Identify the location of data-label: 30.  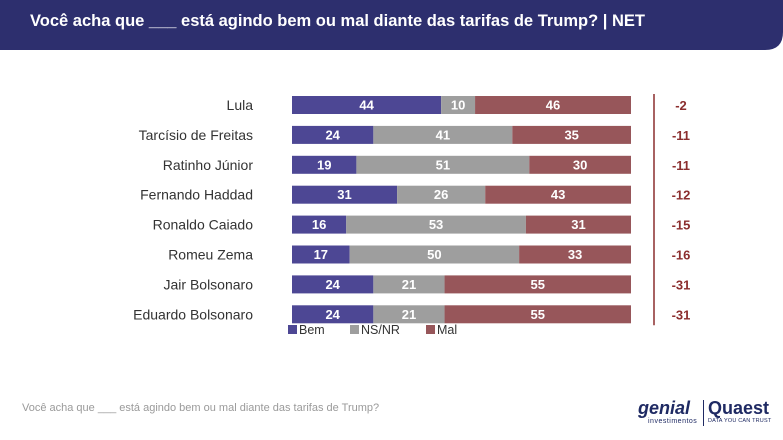
(580, 164).